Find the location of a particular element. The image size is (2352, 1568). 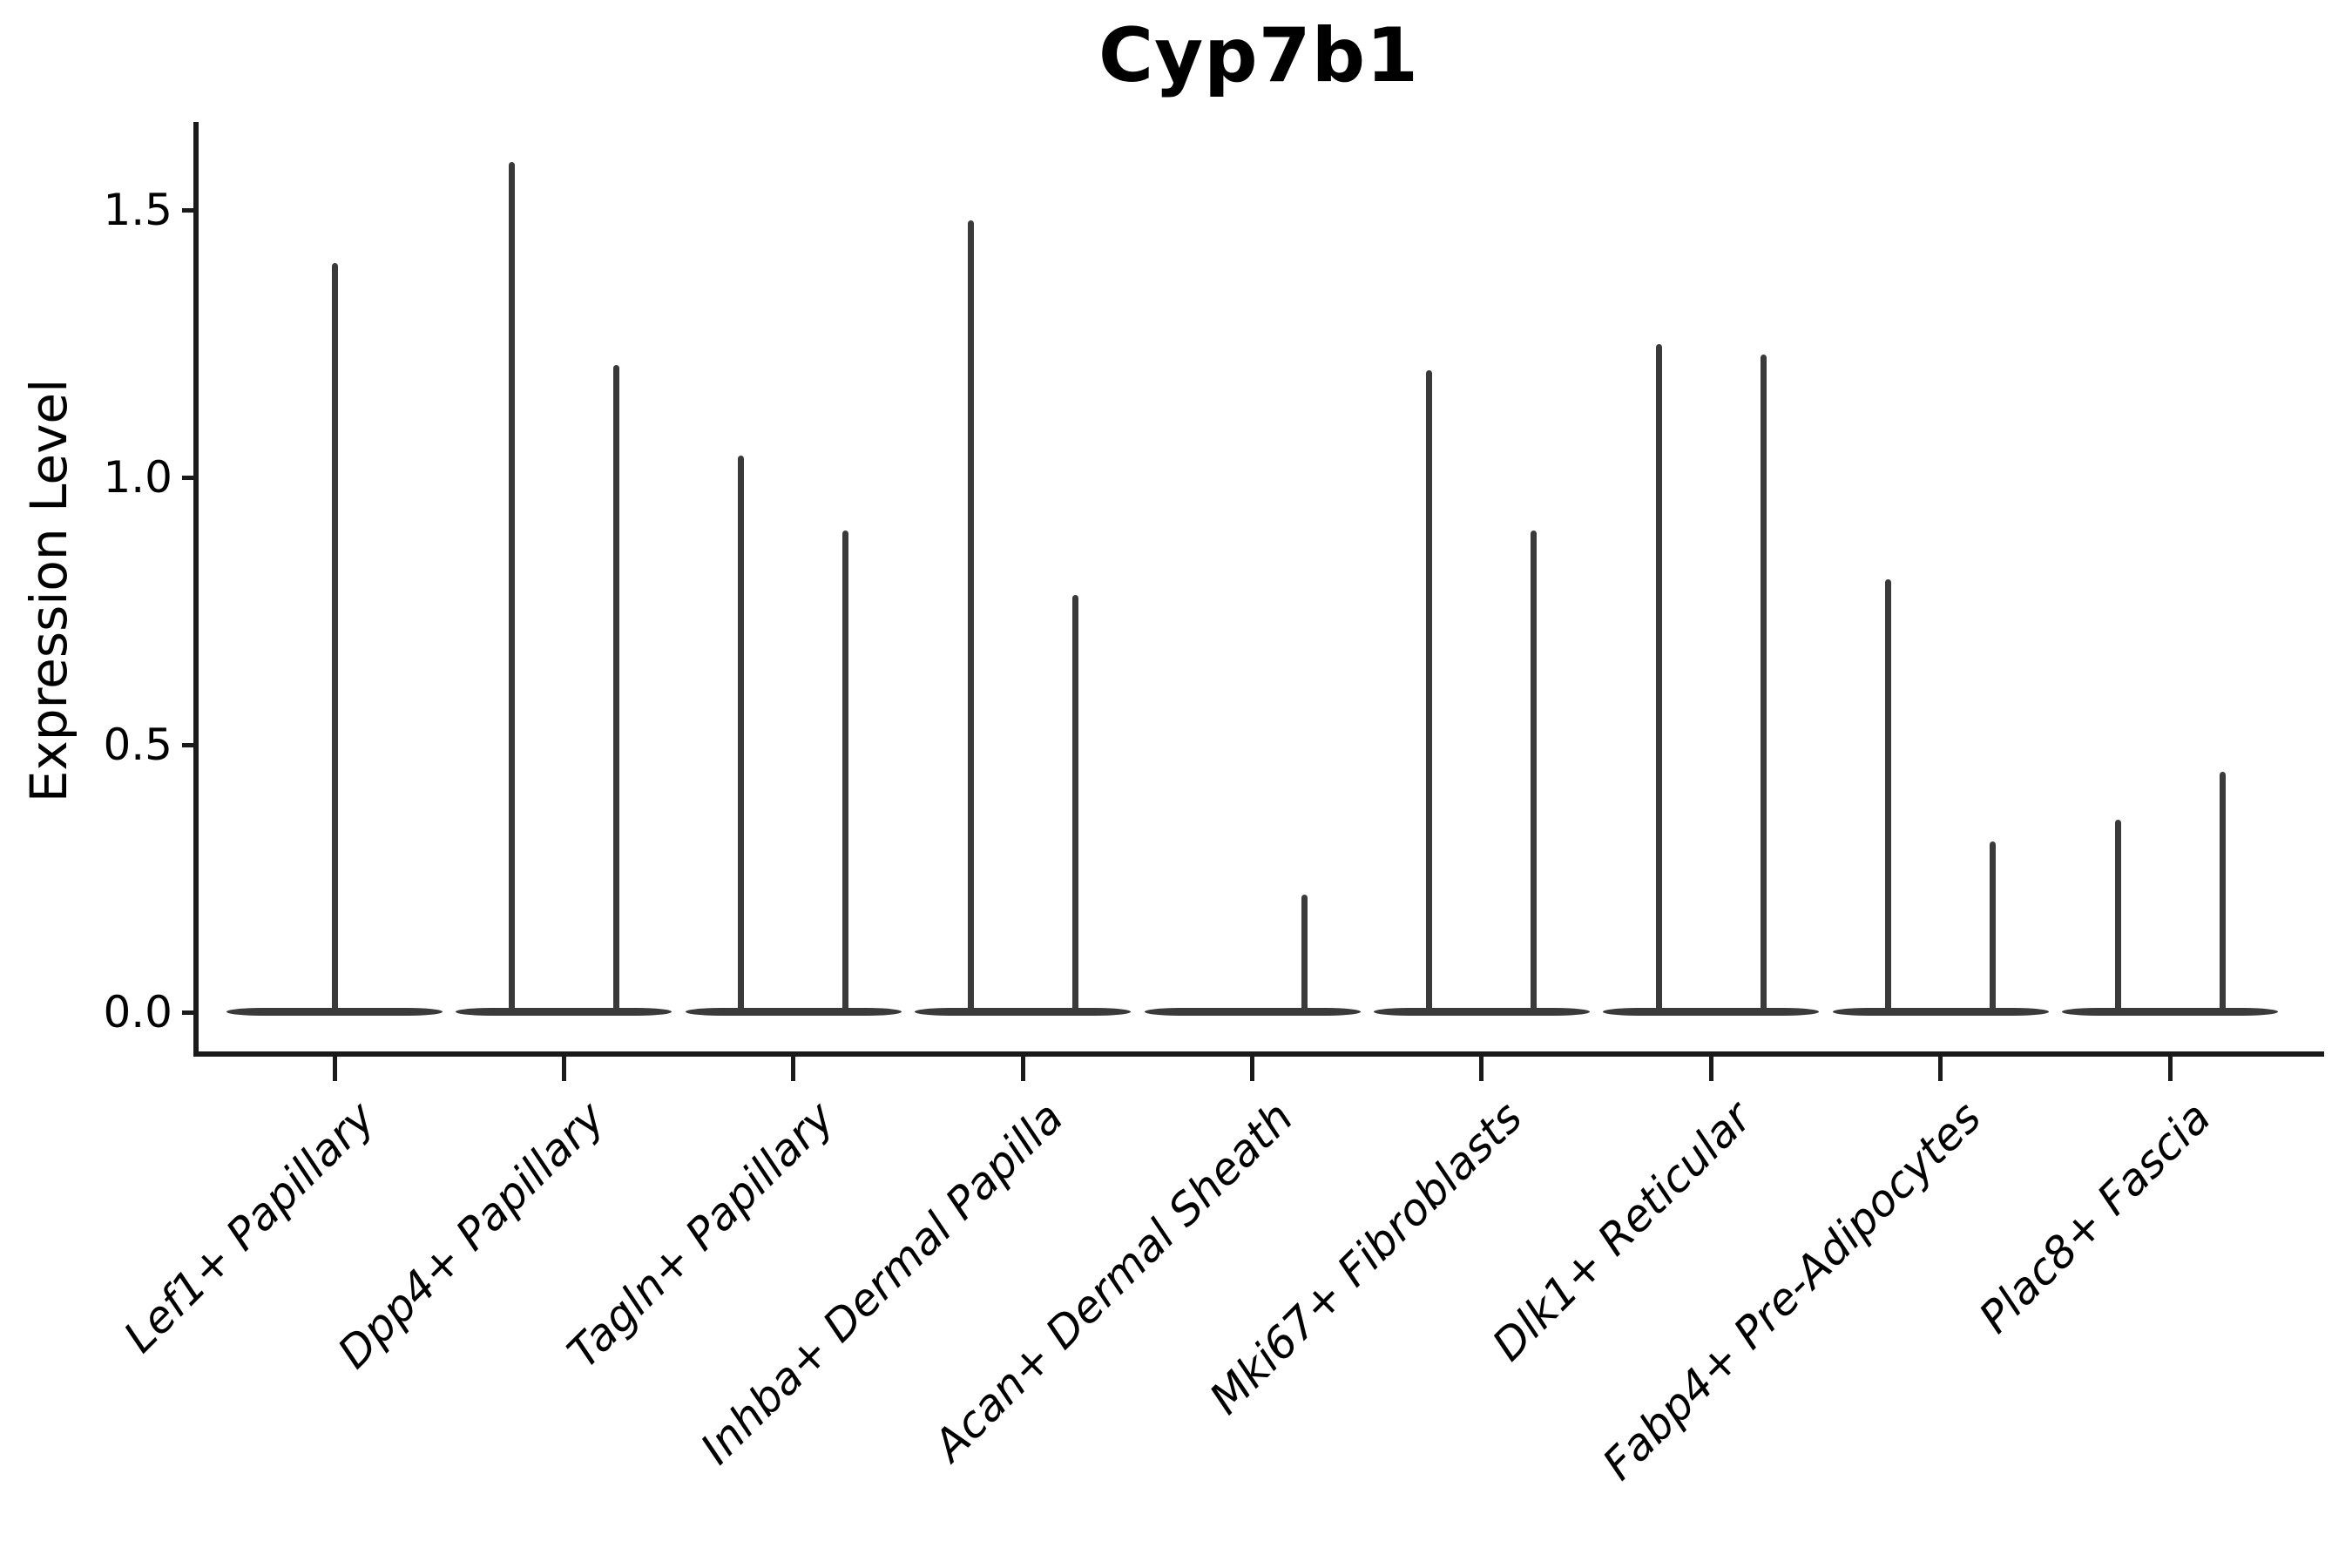

y-axis-spine is located at coordinates (196, 589).